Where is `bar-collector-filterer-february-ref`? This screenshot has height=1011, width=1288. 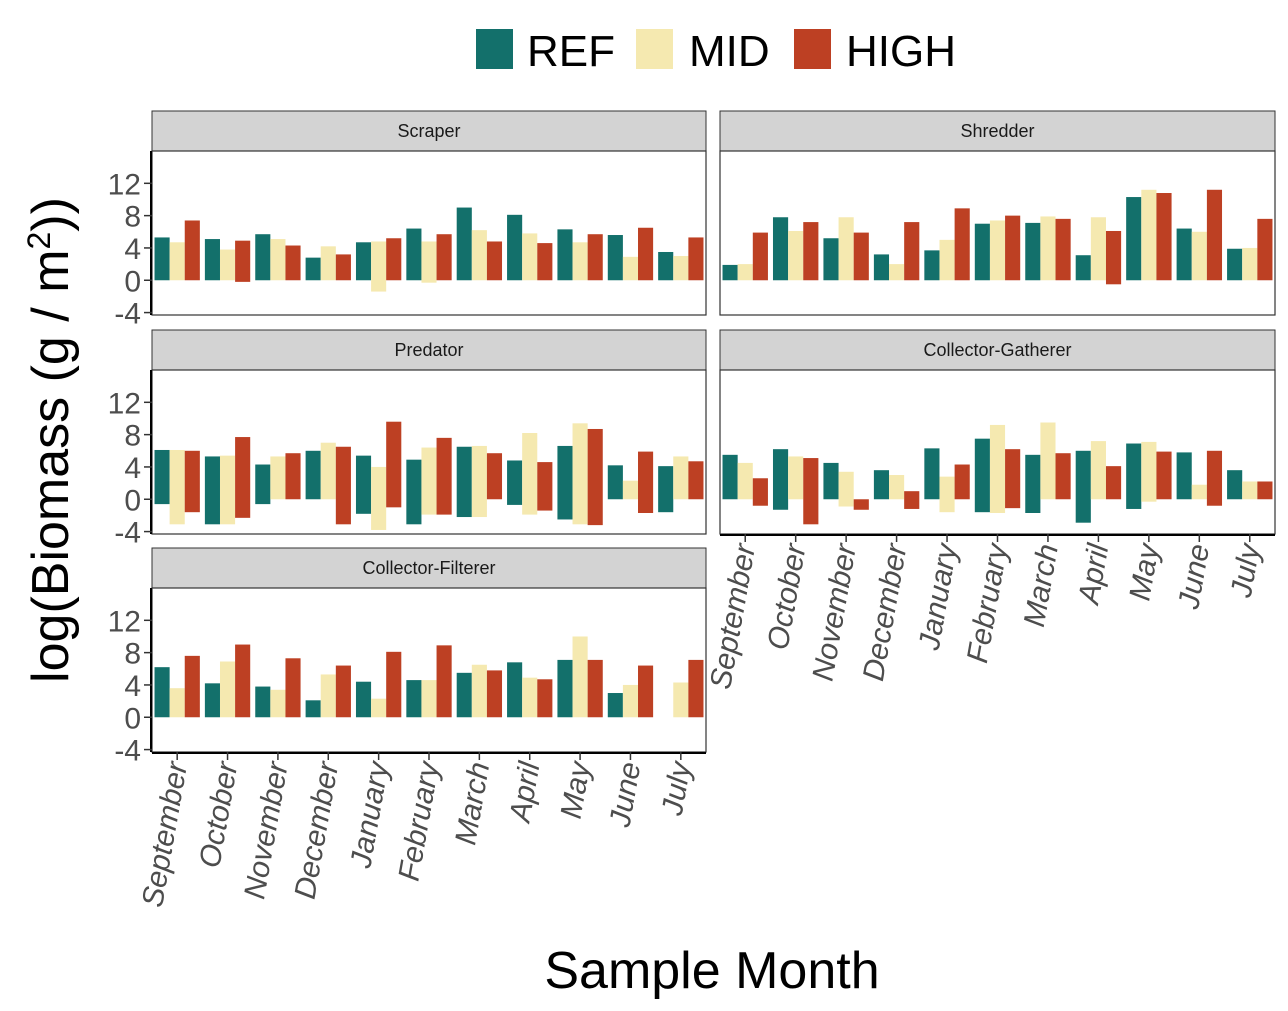
bar-collector-filterer-february-ref is located at coordinates (414, 699).